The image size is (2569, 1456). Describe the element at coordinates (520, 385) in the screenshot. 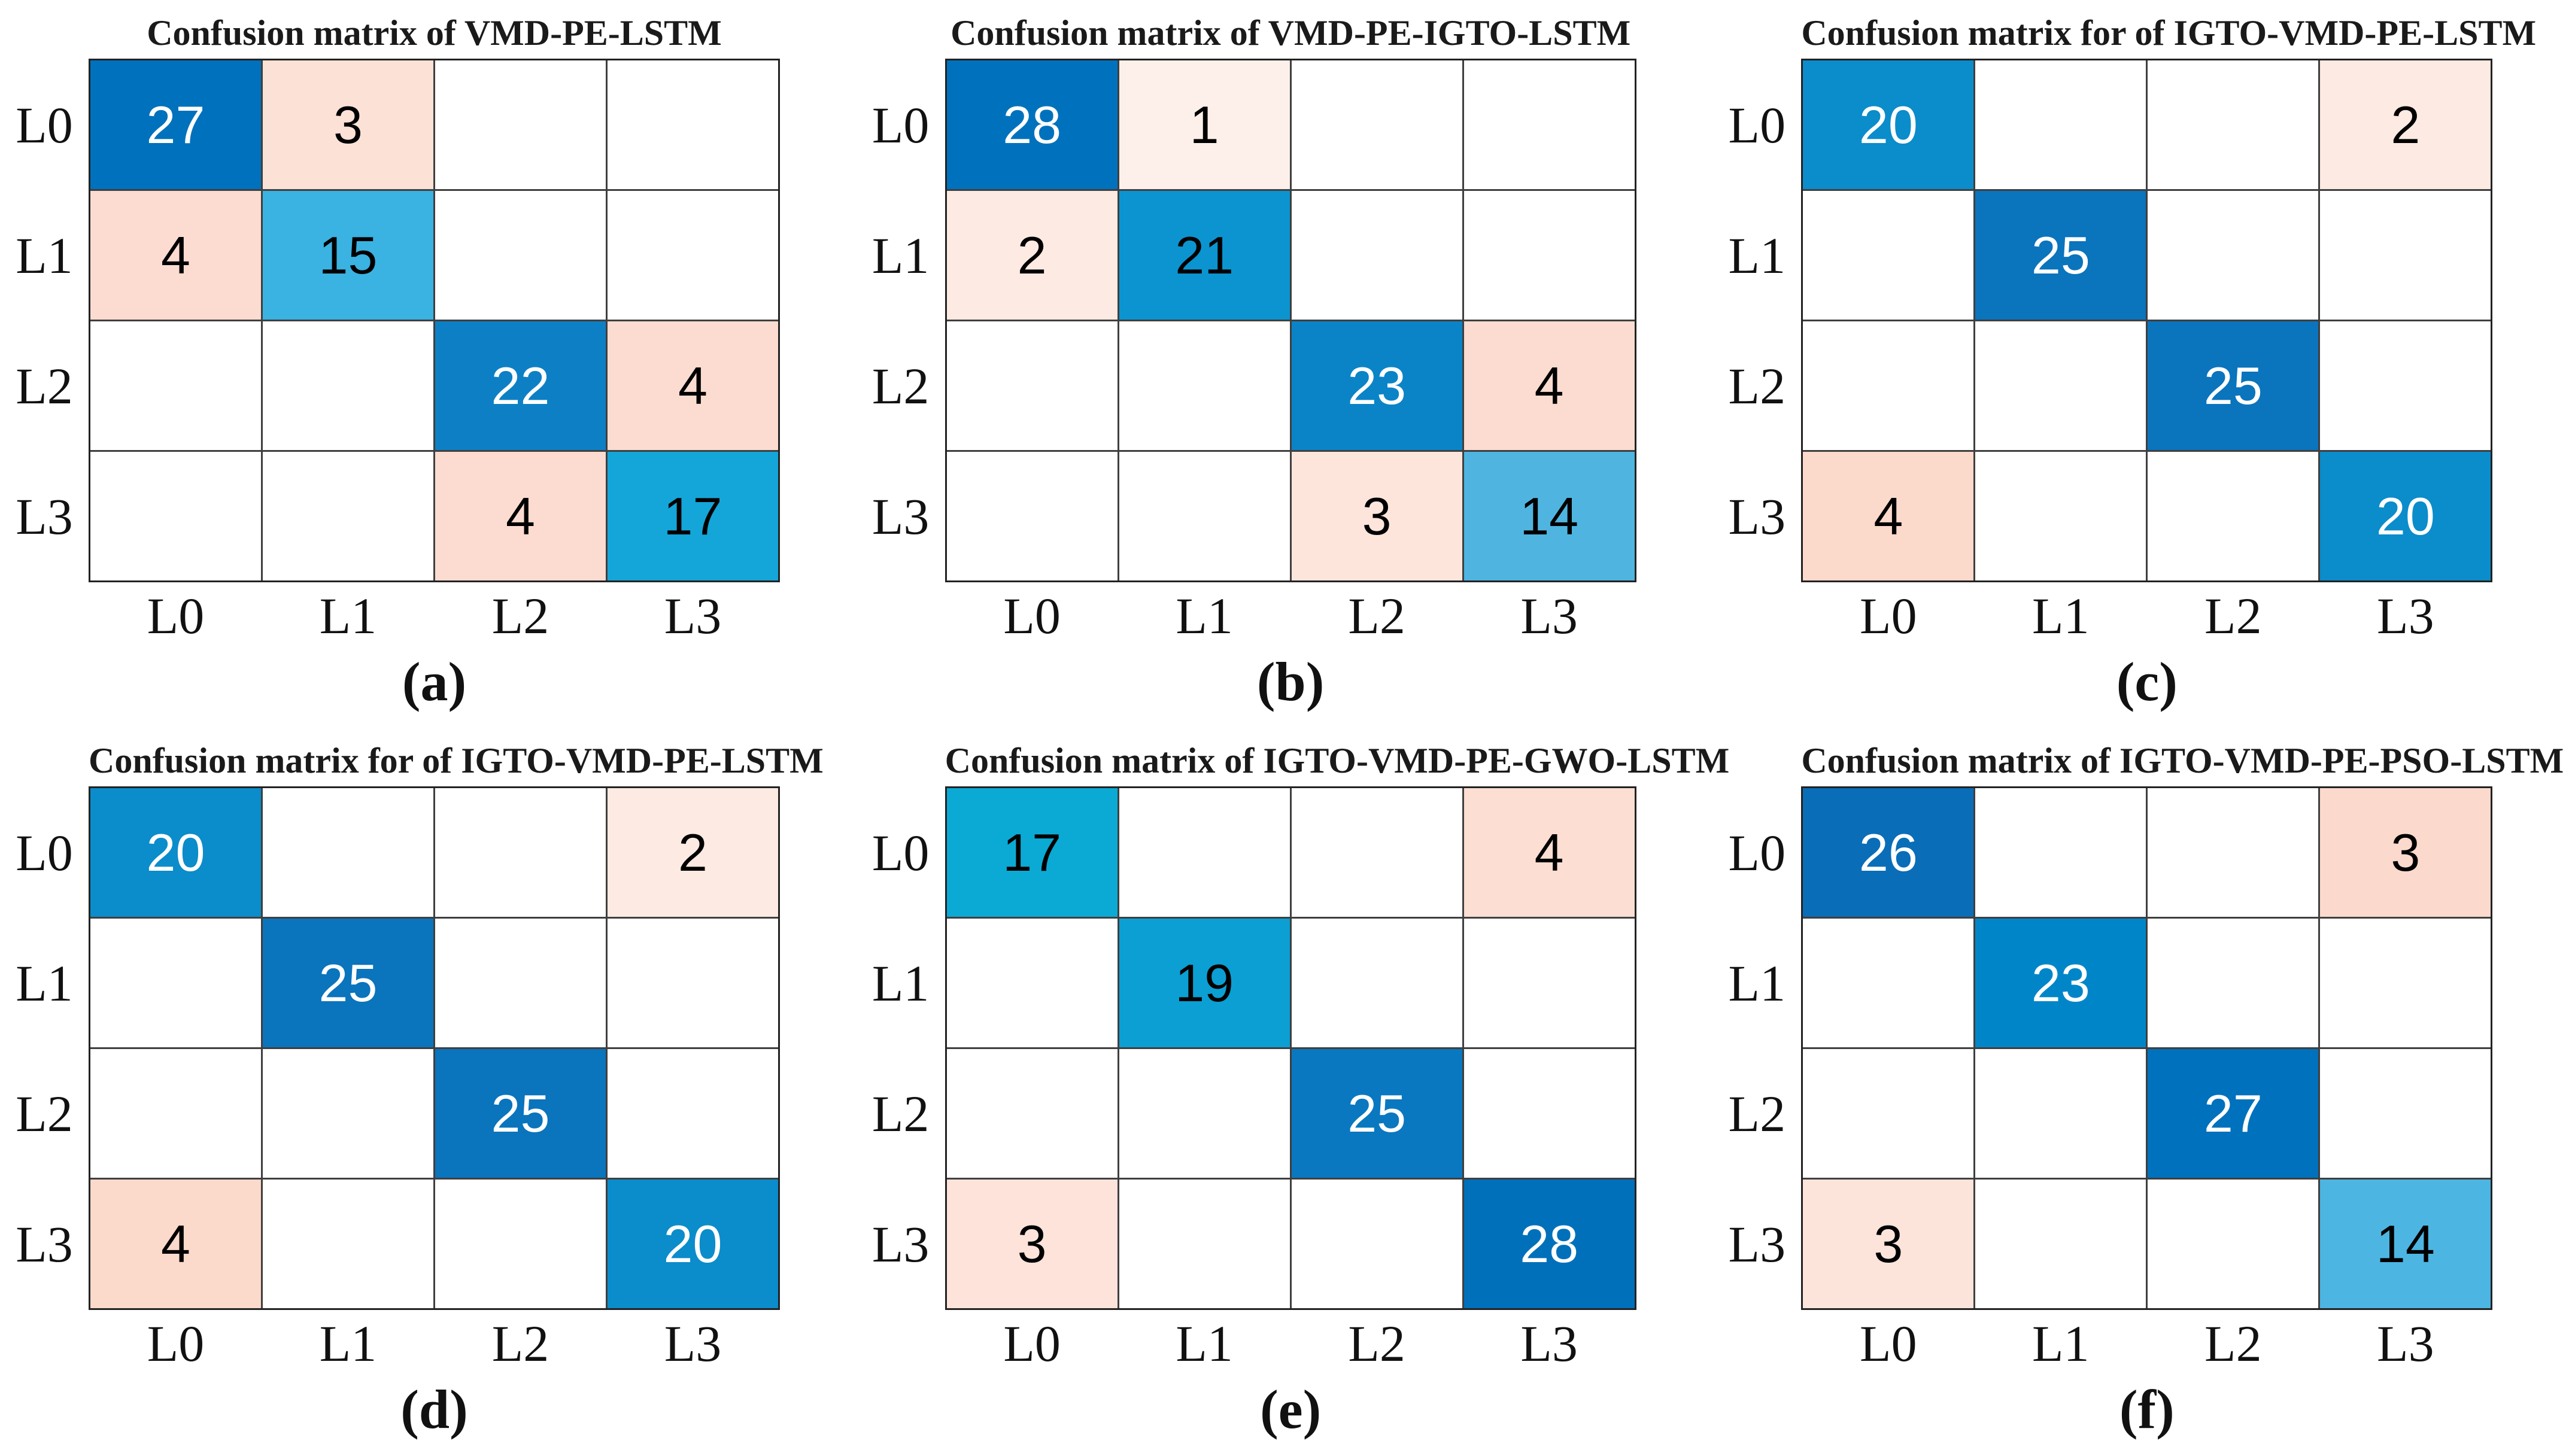

I see `cell-value: 22` at that location.